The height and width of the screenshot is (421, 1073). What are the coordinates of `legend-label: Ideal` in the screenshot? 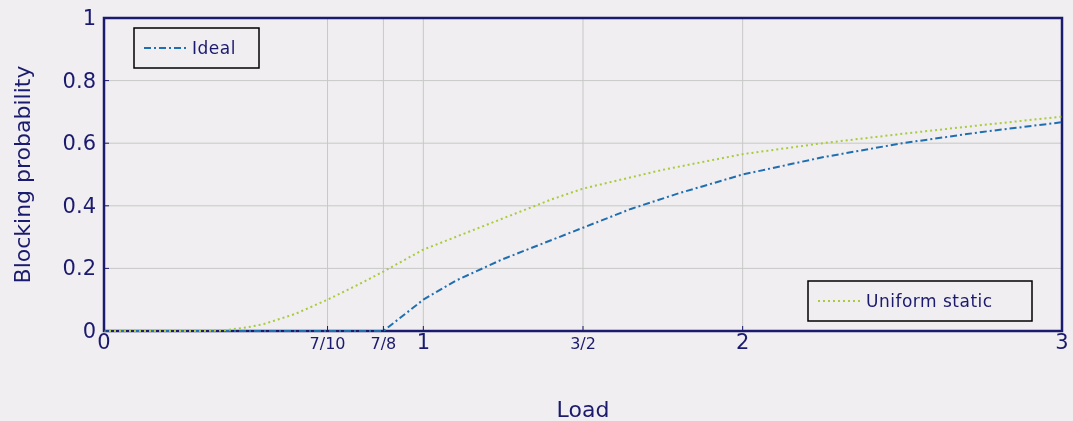 It's located at (214, 48).